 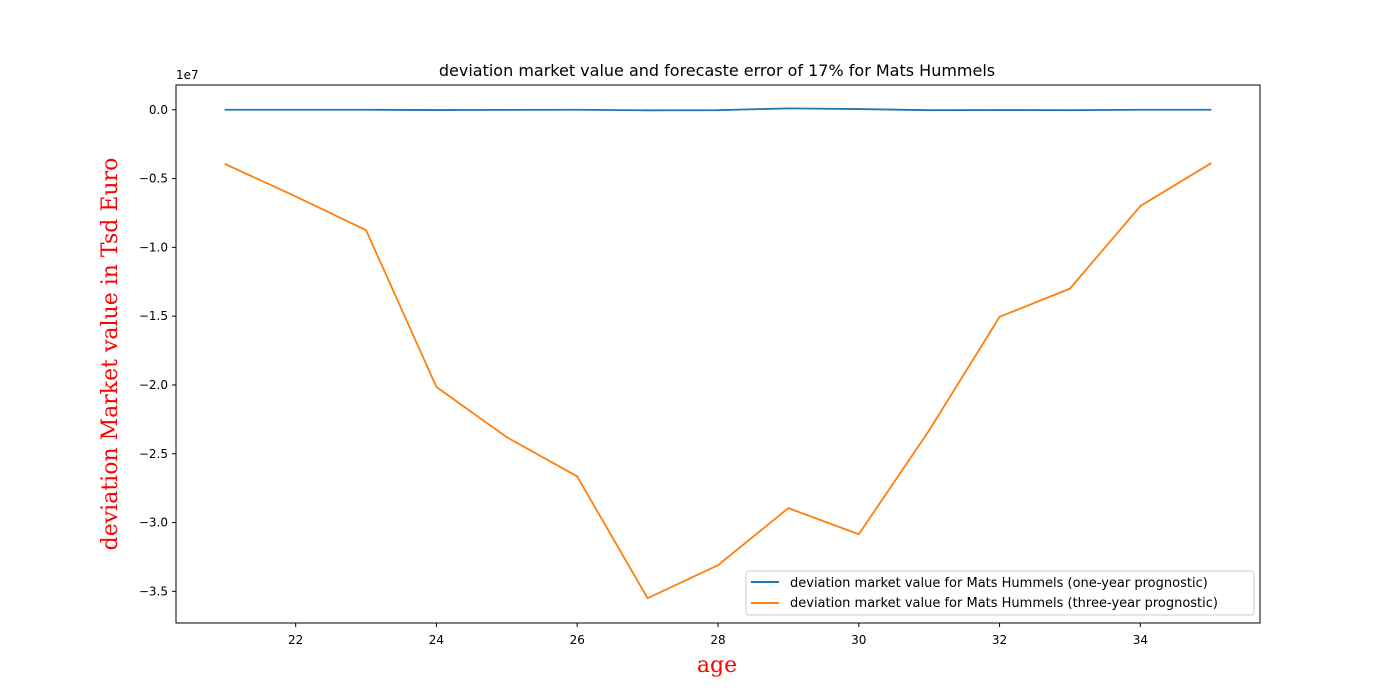 What do you see at coordinates (153, 179) in the screenshot?
I see `y-tick-label: −0.5` at bounding box center [153, 179].